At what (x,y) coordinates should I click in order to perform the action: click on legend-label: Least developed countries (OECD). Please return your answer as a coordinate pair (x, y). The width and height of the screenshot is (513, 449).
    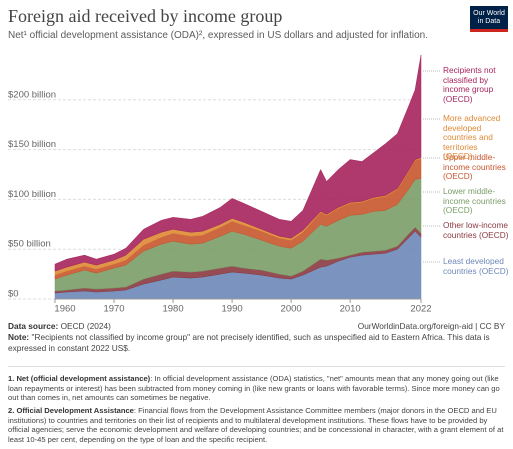
    Looking at the image, I should click on (476, 266).